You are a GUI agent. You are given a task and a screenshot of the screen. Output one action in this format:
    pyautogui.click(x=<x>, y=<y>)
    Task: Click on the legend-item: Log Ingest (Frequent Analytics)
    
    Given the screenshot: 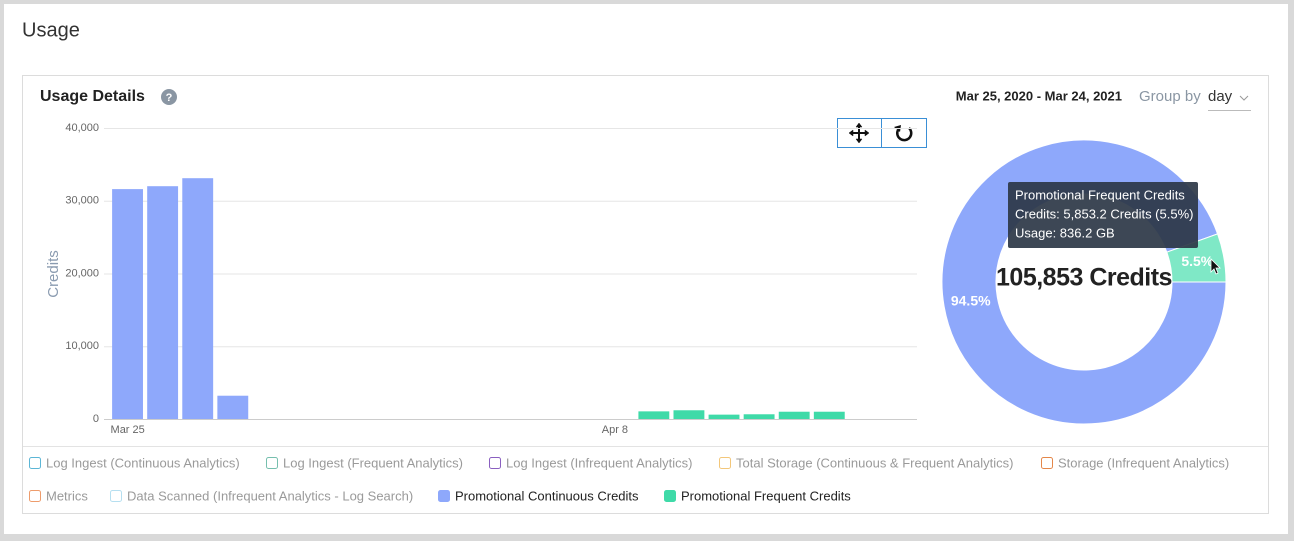 What is the action you would take?
    pyautogui.click(x=364, y=462)
    